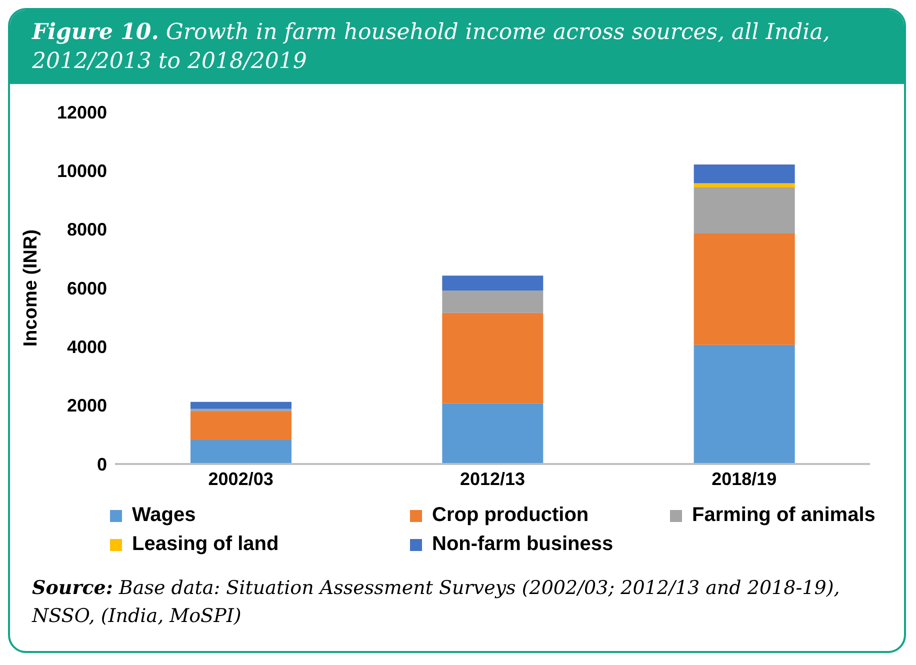  I want to click on y-tick-label: 10000, so click(81, 171).